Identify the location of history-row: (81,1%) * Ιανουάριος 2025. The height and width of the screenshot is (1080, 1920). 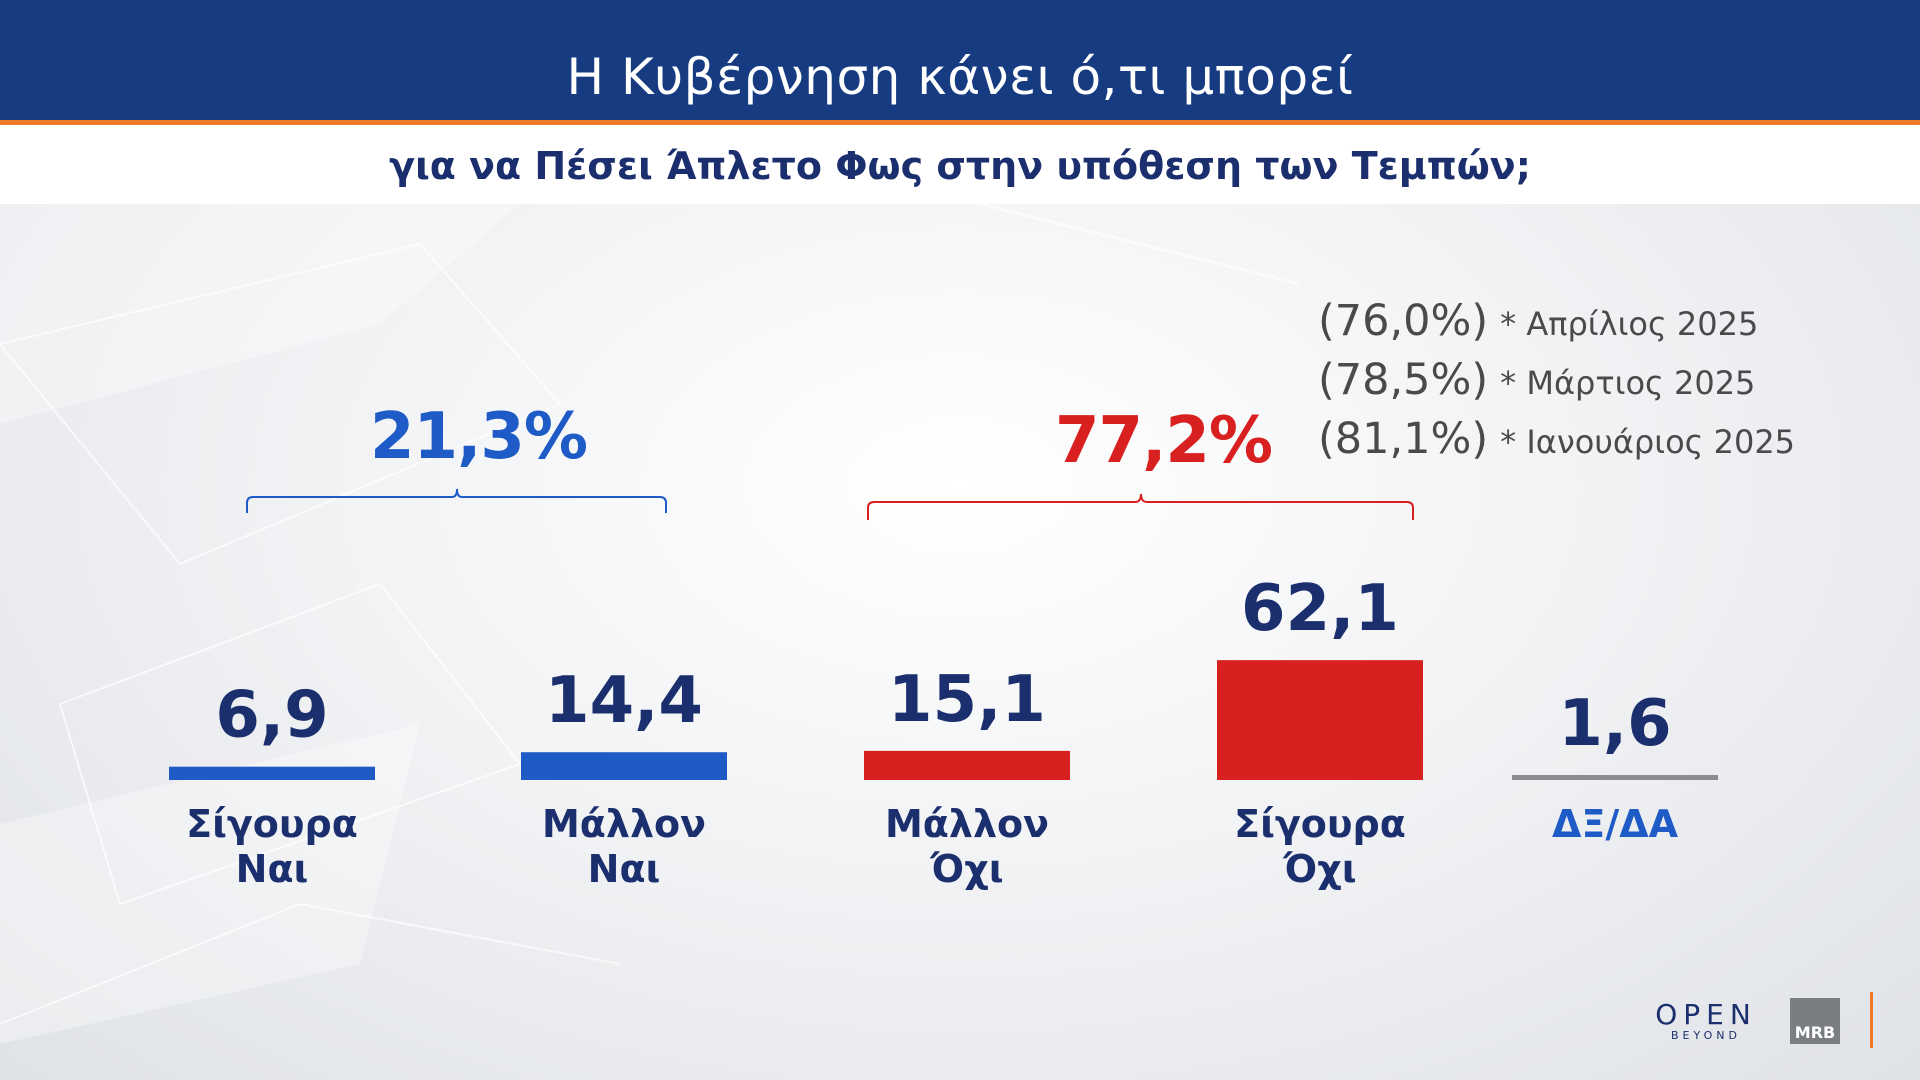
(1556, 443).